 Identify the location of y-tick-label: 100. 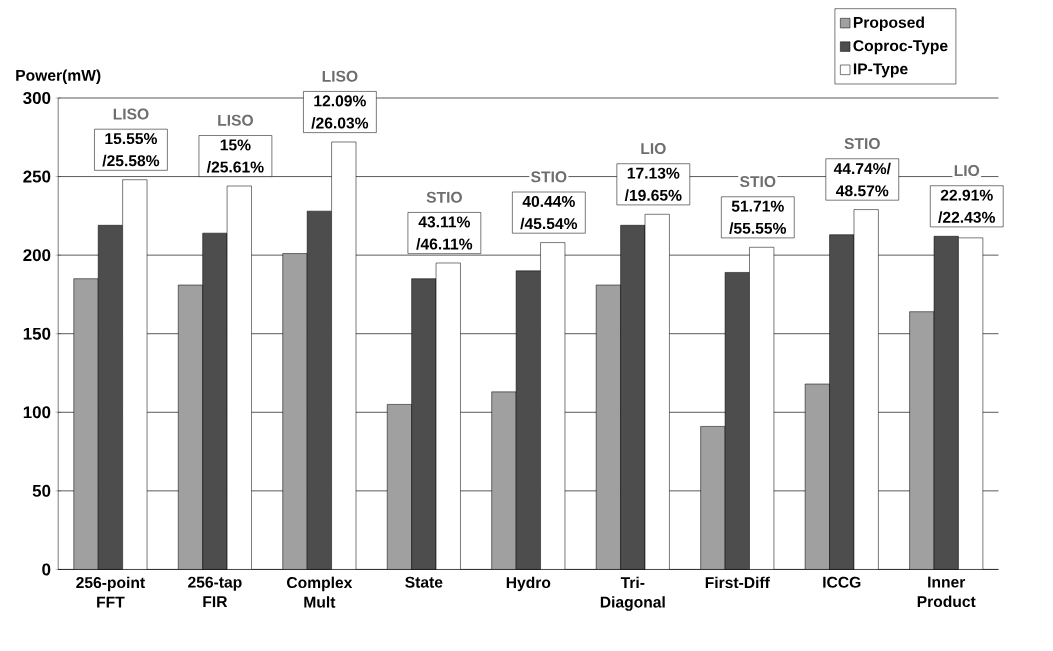
(37, 412).